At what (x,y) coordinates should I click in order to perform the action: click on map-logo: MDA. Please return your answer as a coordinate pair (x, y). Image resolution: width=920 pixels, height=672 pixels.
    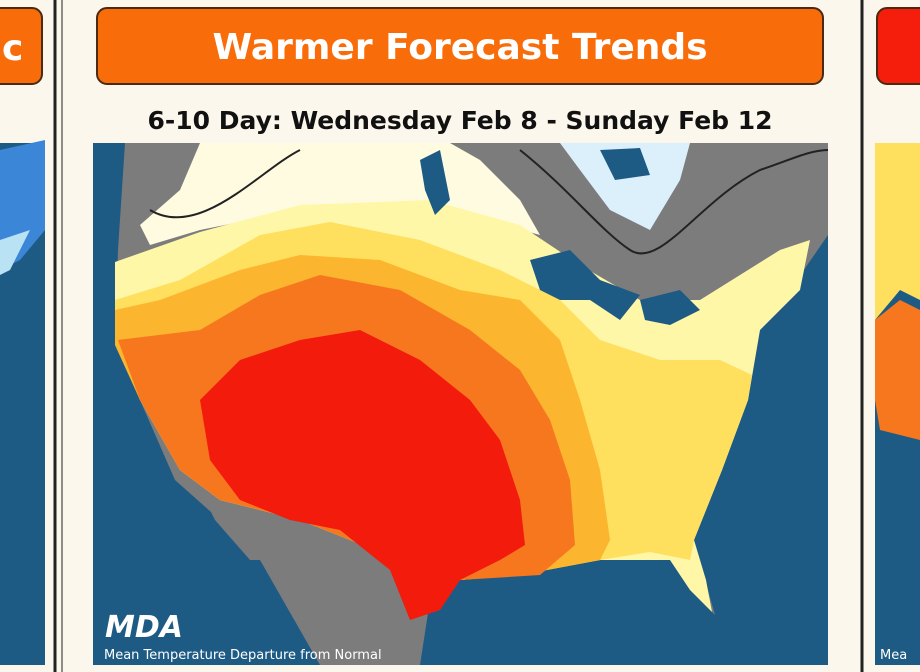
    Looking at the image, I should click on (144, 627).